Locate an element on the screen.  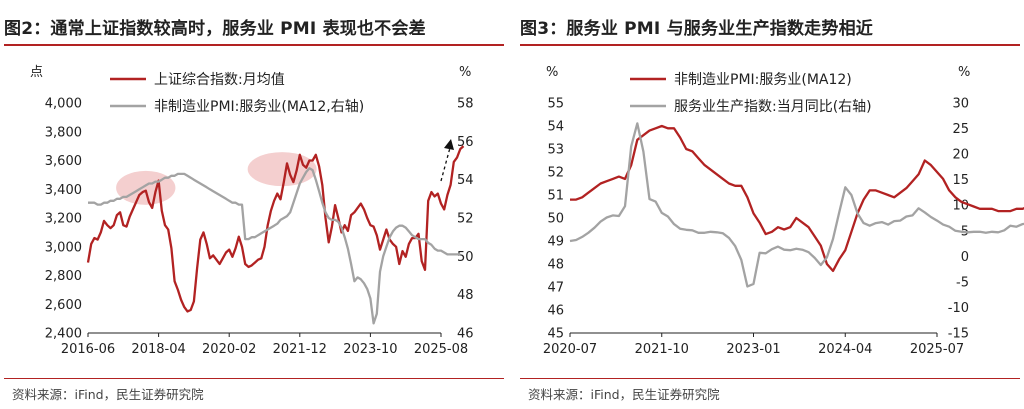
x-tick-label: 2021-10 is located at coordinates (662, 349).